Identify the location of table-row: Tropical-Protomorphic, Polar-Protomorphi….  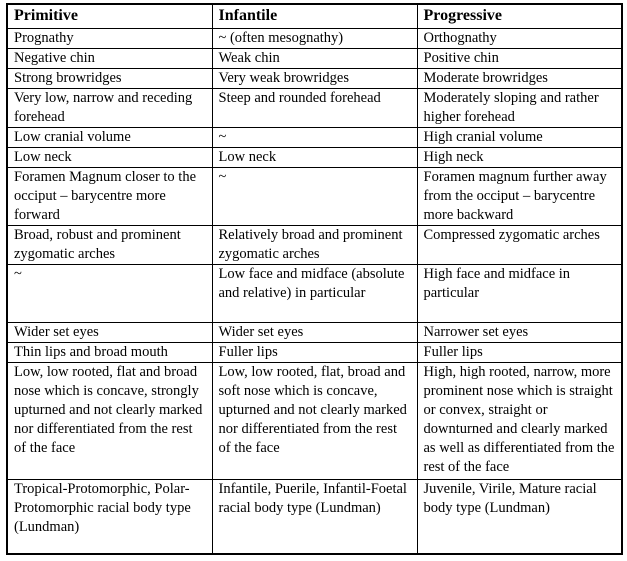
(314, 516).